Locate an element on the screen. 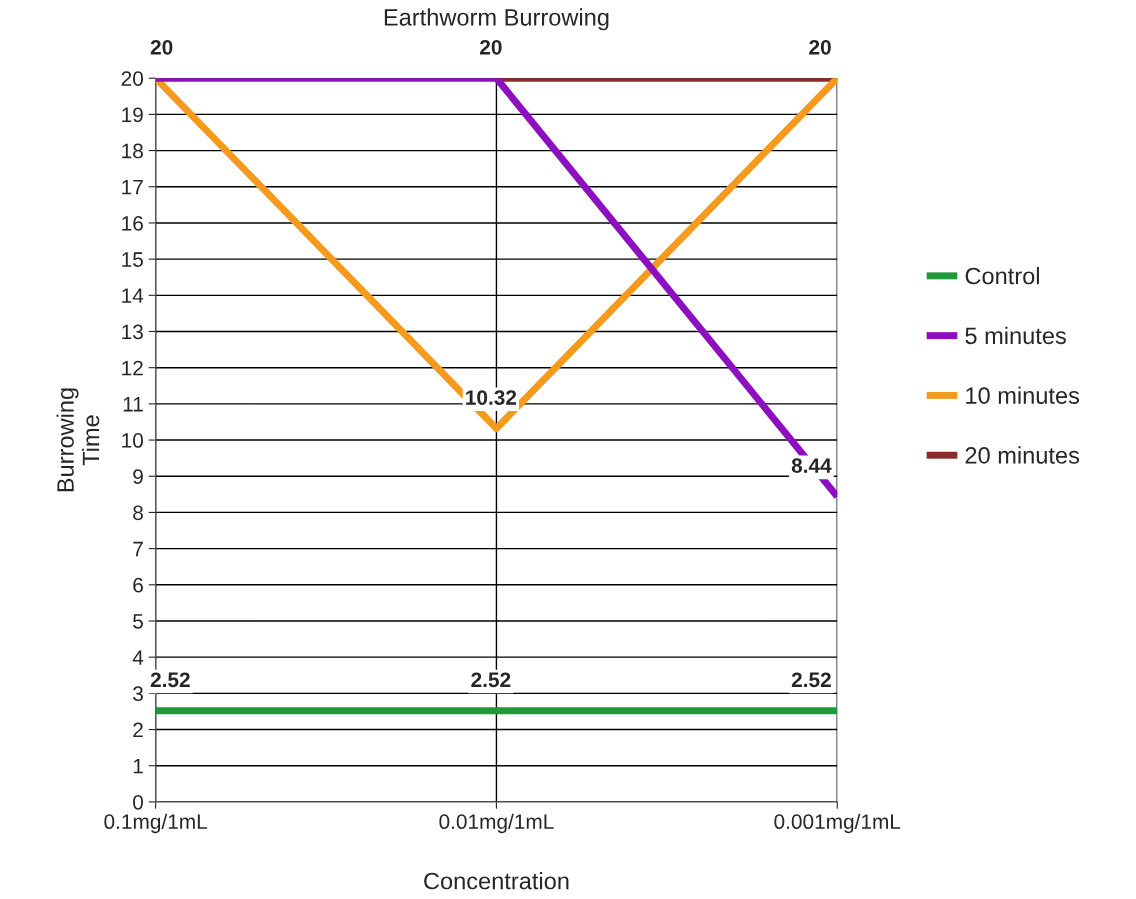 This screenshot has width=1136, height=899. y-tick-label: 1 is located at coordinates (138, 766).